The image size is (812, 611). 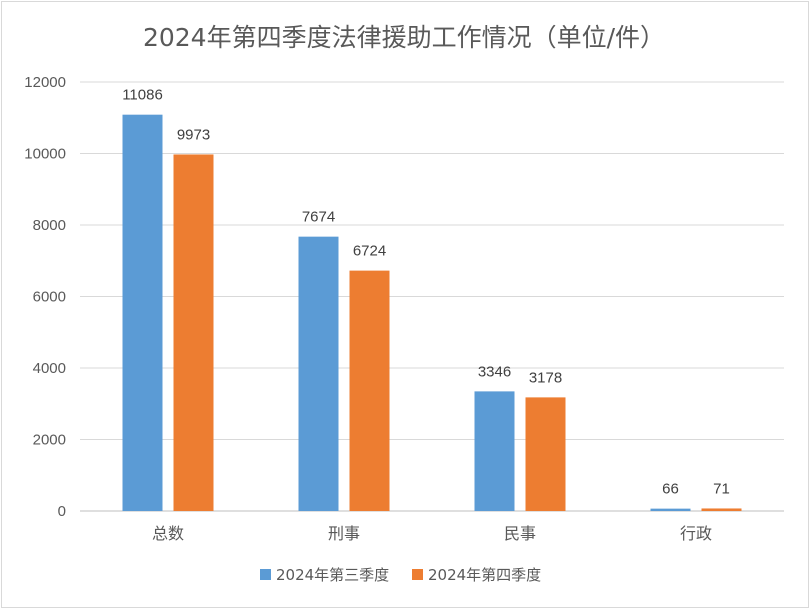 I want to click on data-label: 71, so click(x=721, y=488).